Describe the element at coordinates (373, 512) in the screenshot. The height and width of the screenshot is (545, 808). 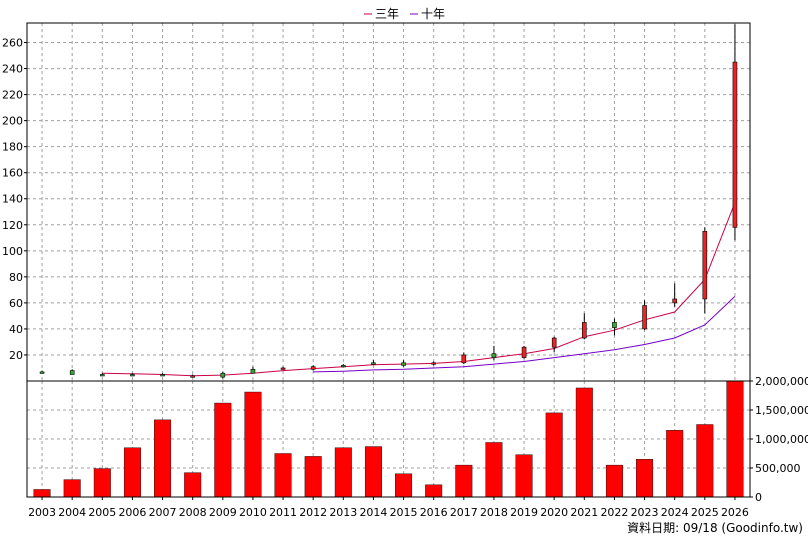
I see `x-tick-label: 2014` at that location.